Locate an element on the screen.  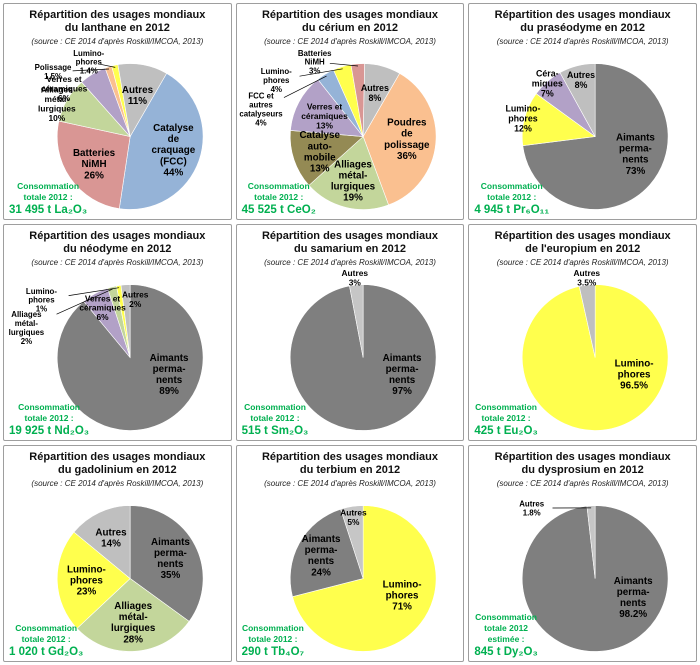
slice-label-luminophores: Lumino-phores 23% is located at coordinates (86, 580).